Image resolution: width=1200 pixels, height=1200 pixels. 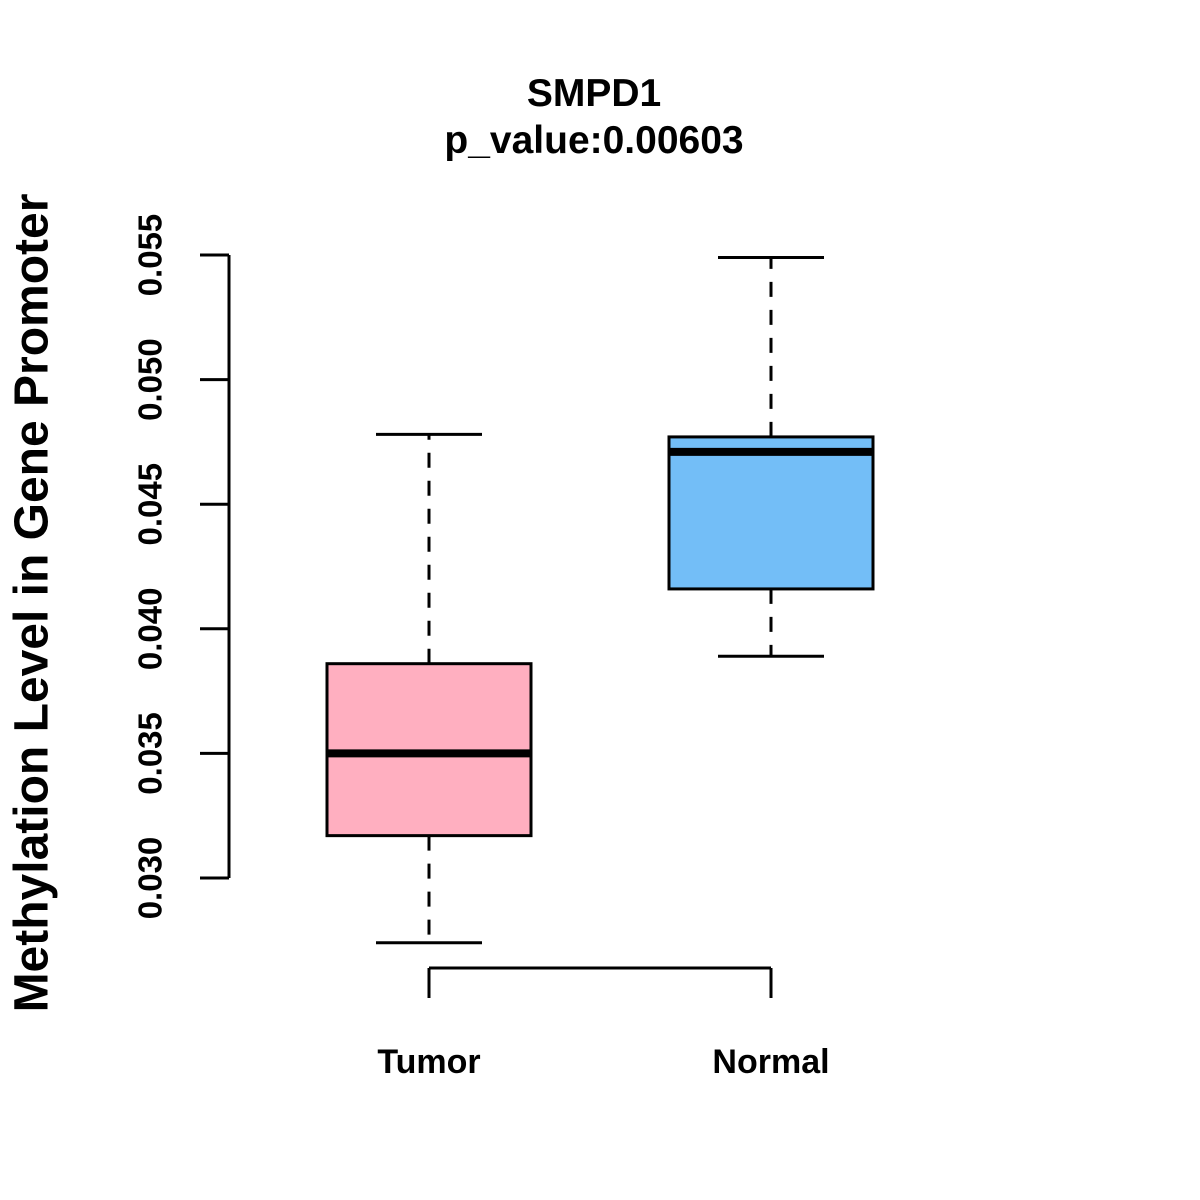 I want to click on normal-box, so click(x=771, y=513).